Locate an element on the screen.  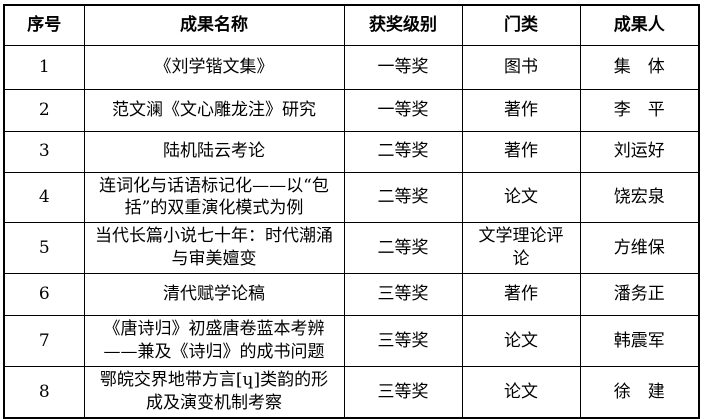
cell-person: 李 平 is located at coordinates (639, 110).